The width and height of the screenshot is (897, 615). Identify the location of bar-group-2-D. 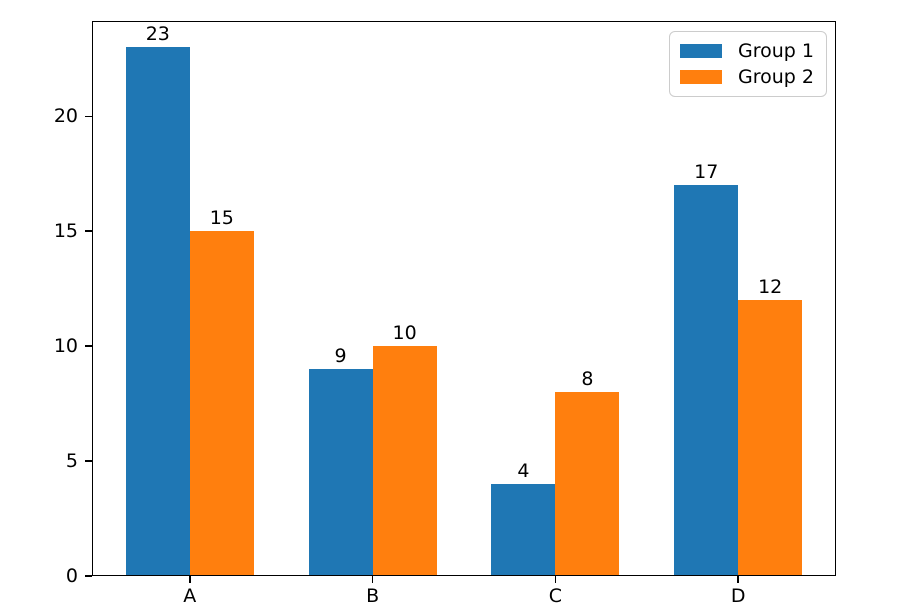
(770, 438).